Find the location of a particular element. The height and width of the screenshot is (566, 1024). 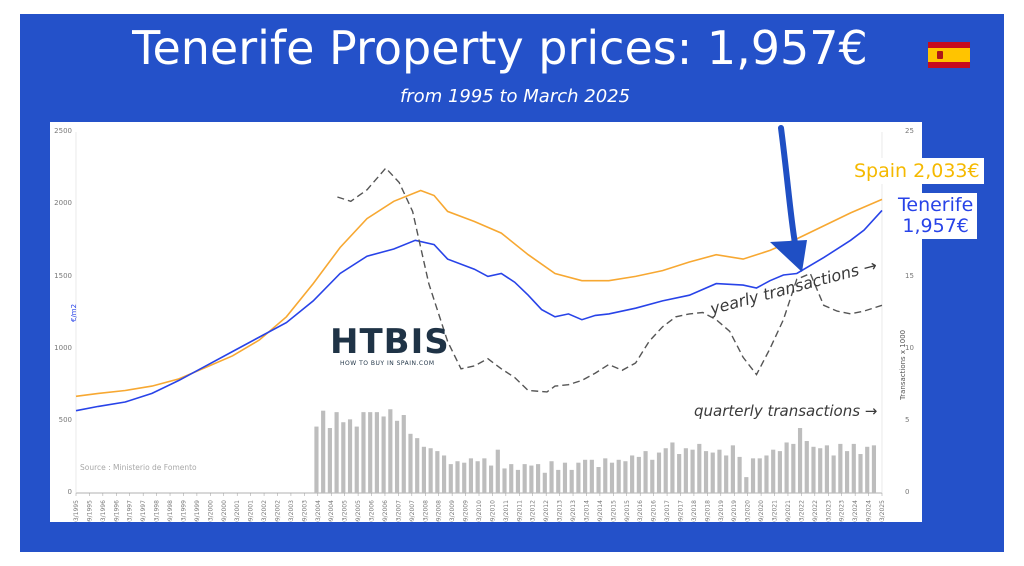

x-tick-label: 09/1999 is located at coordinates (197, 511).